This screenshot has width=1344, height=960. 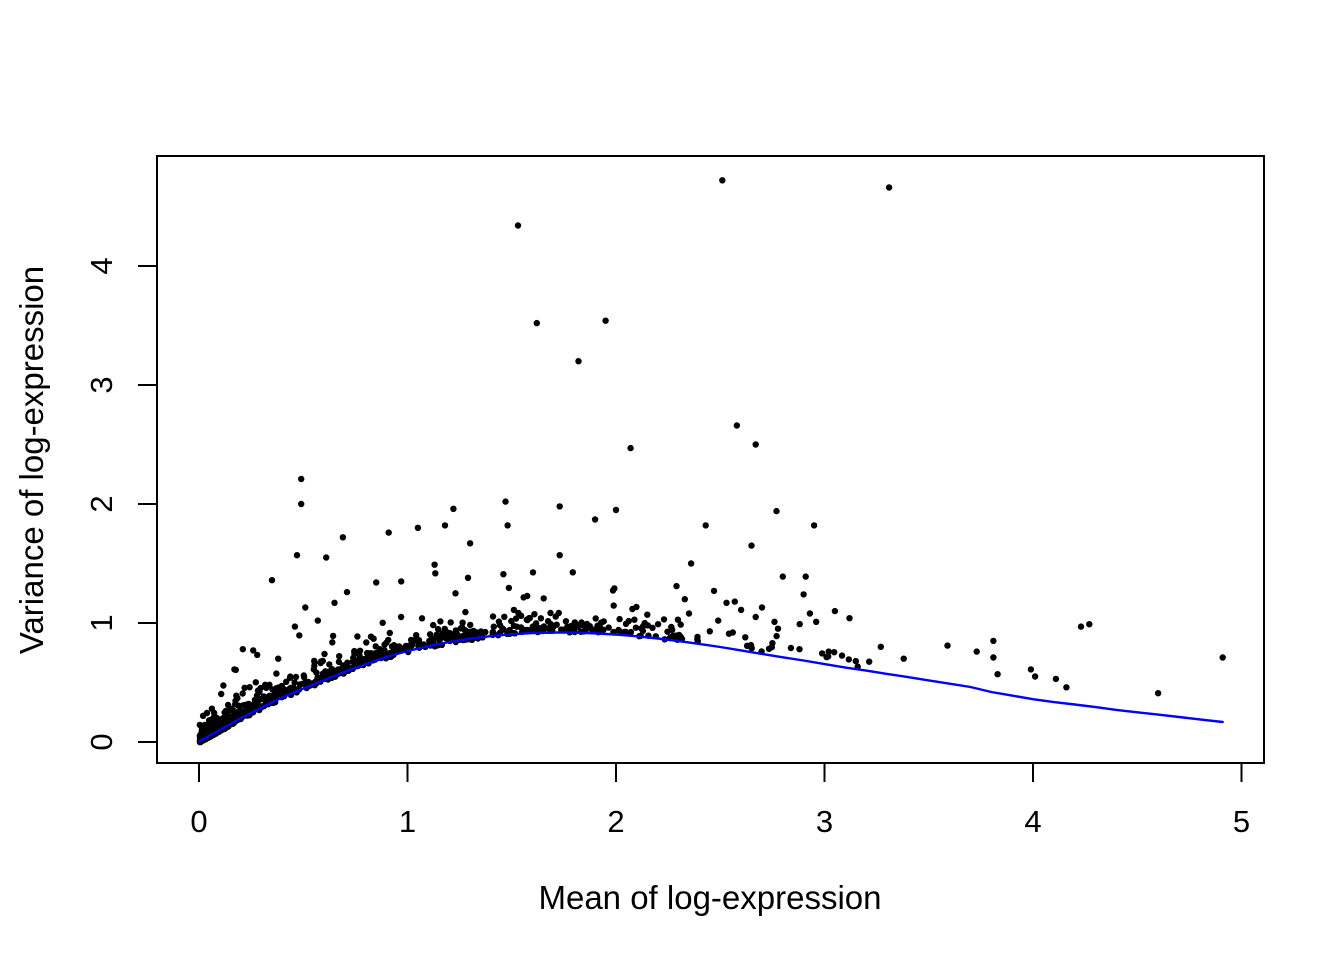 What do you see at coordinates (101, 503) in the screenshot?
I see `y-tick-label: 2` at bounding box center [101, 503].